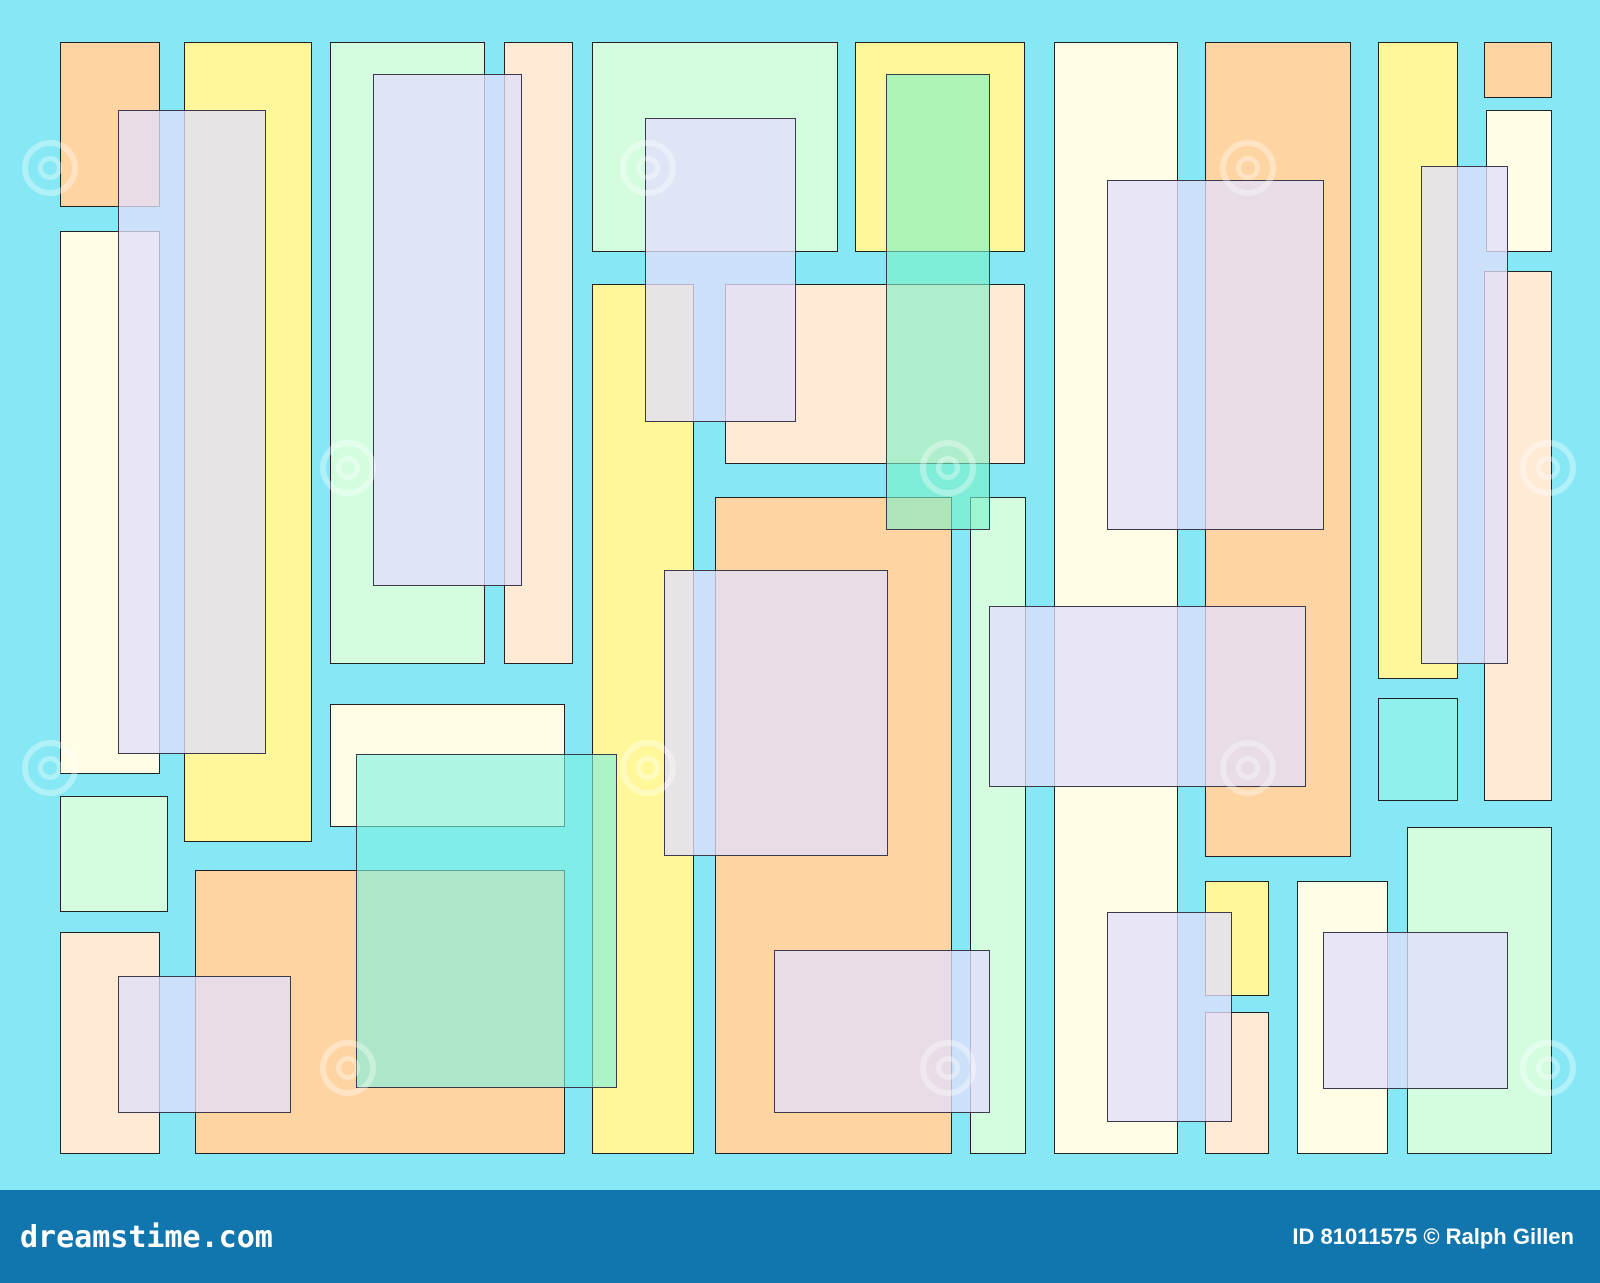 This screenshot has width=1600, height=1283. What do you see at coordinates (486, 921) in the screenshot?
I see `overlay-rect-teal` at bounding box center [486, 921].